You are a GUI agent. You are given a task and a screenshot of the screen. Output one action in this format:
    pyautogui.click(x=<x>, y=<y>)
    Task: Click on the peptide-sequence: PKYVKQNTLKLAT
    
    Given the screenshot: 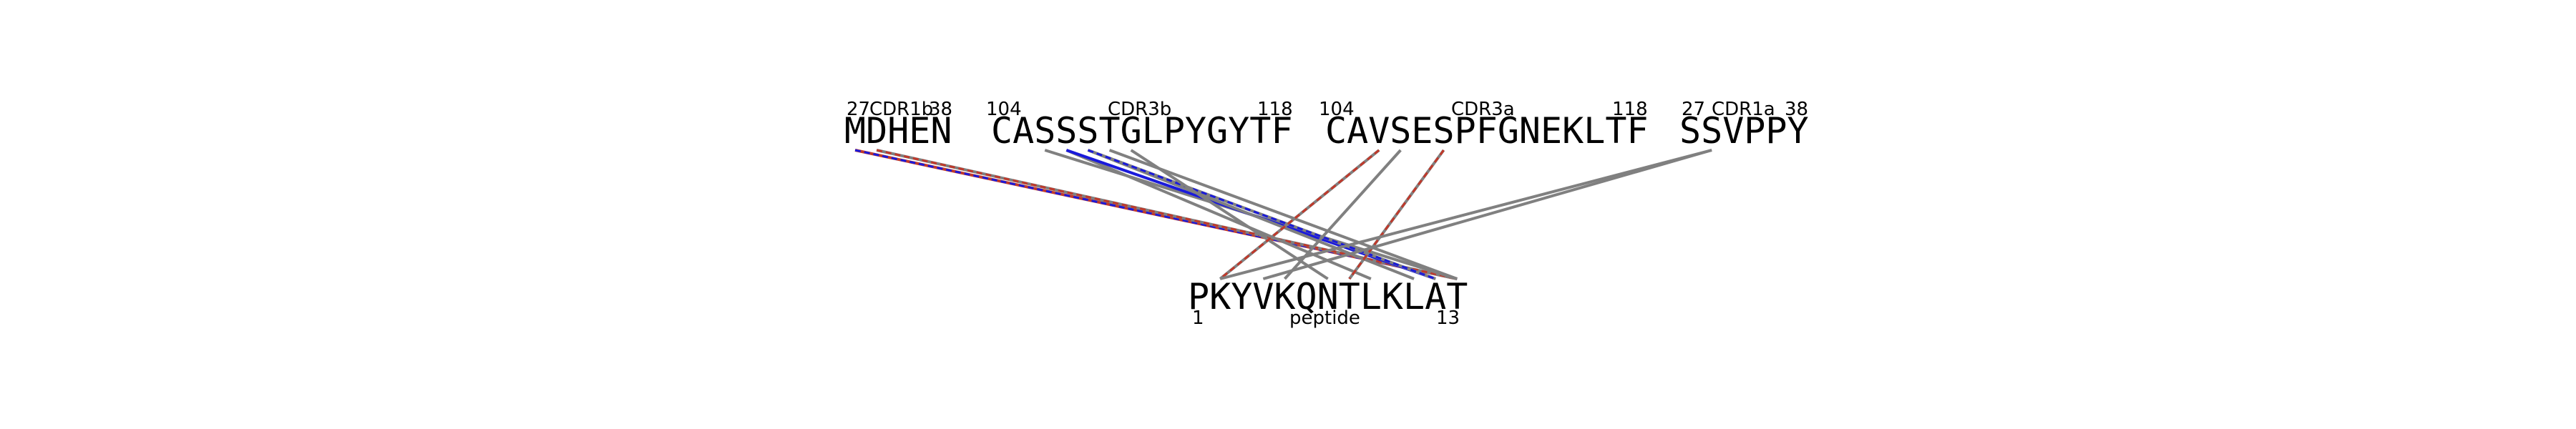 What is the action you would take?
    pyautogui.click(x=1328, y=296)
    